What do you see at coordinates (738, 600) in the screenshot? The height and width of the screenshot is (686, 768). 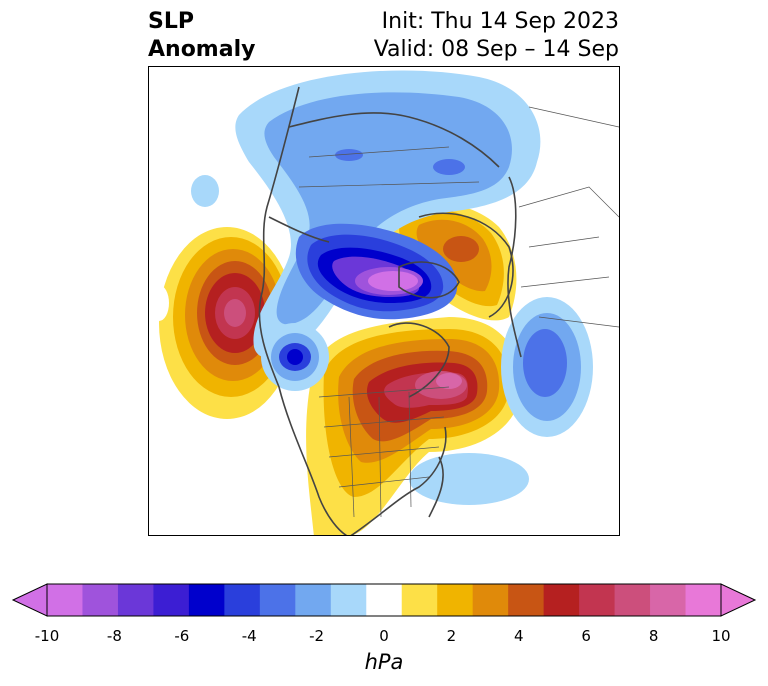 I see `colorbar-extend-high` at bounding box center [738, 600].